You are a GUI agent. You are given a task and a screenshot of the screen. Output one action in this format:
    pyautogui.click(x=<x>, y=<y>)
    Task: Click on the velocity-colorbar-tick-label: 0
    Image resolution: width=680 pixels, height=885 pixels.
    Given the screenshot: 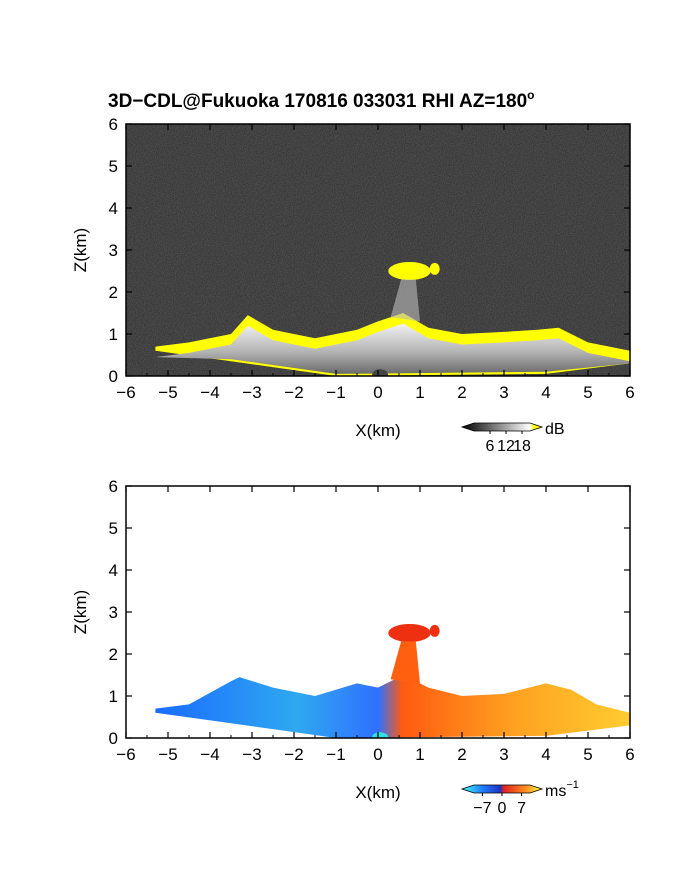 What is the action you would take?
    pyautogui.click(x=502, y=808)
    